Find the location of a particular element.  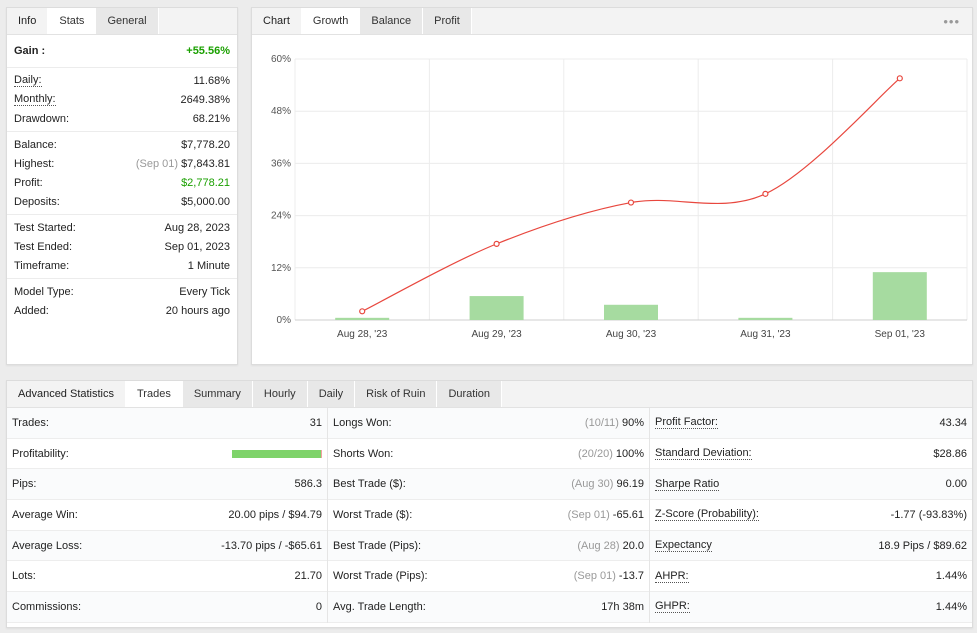

info-label: Test Started: is located at coordinates (45, 227).